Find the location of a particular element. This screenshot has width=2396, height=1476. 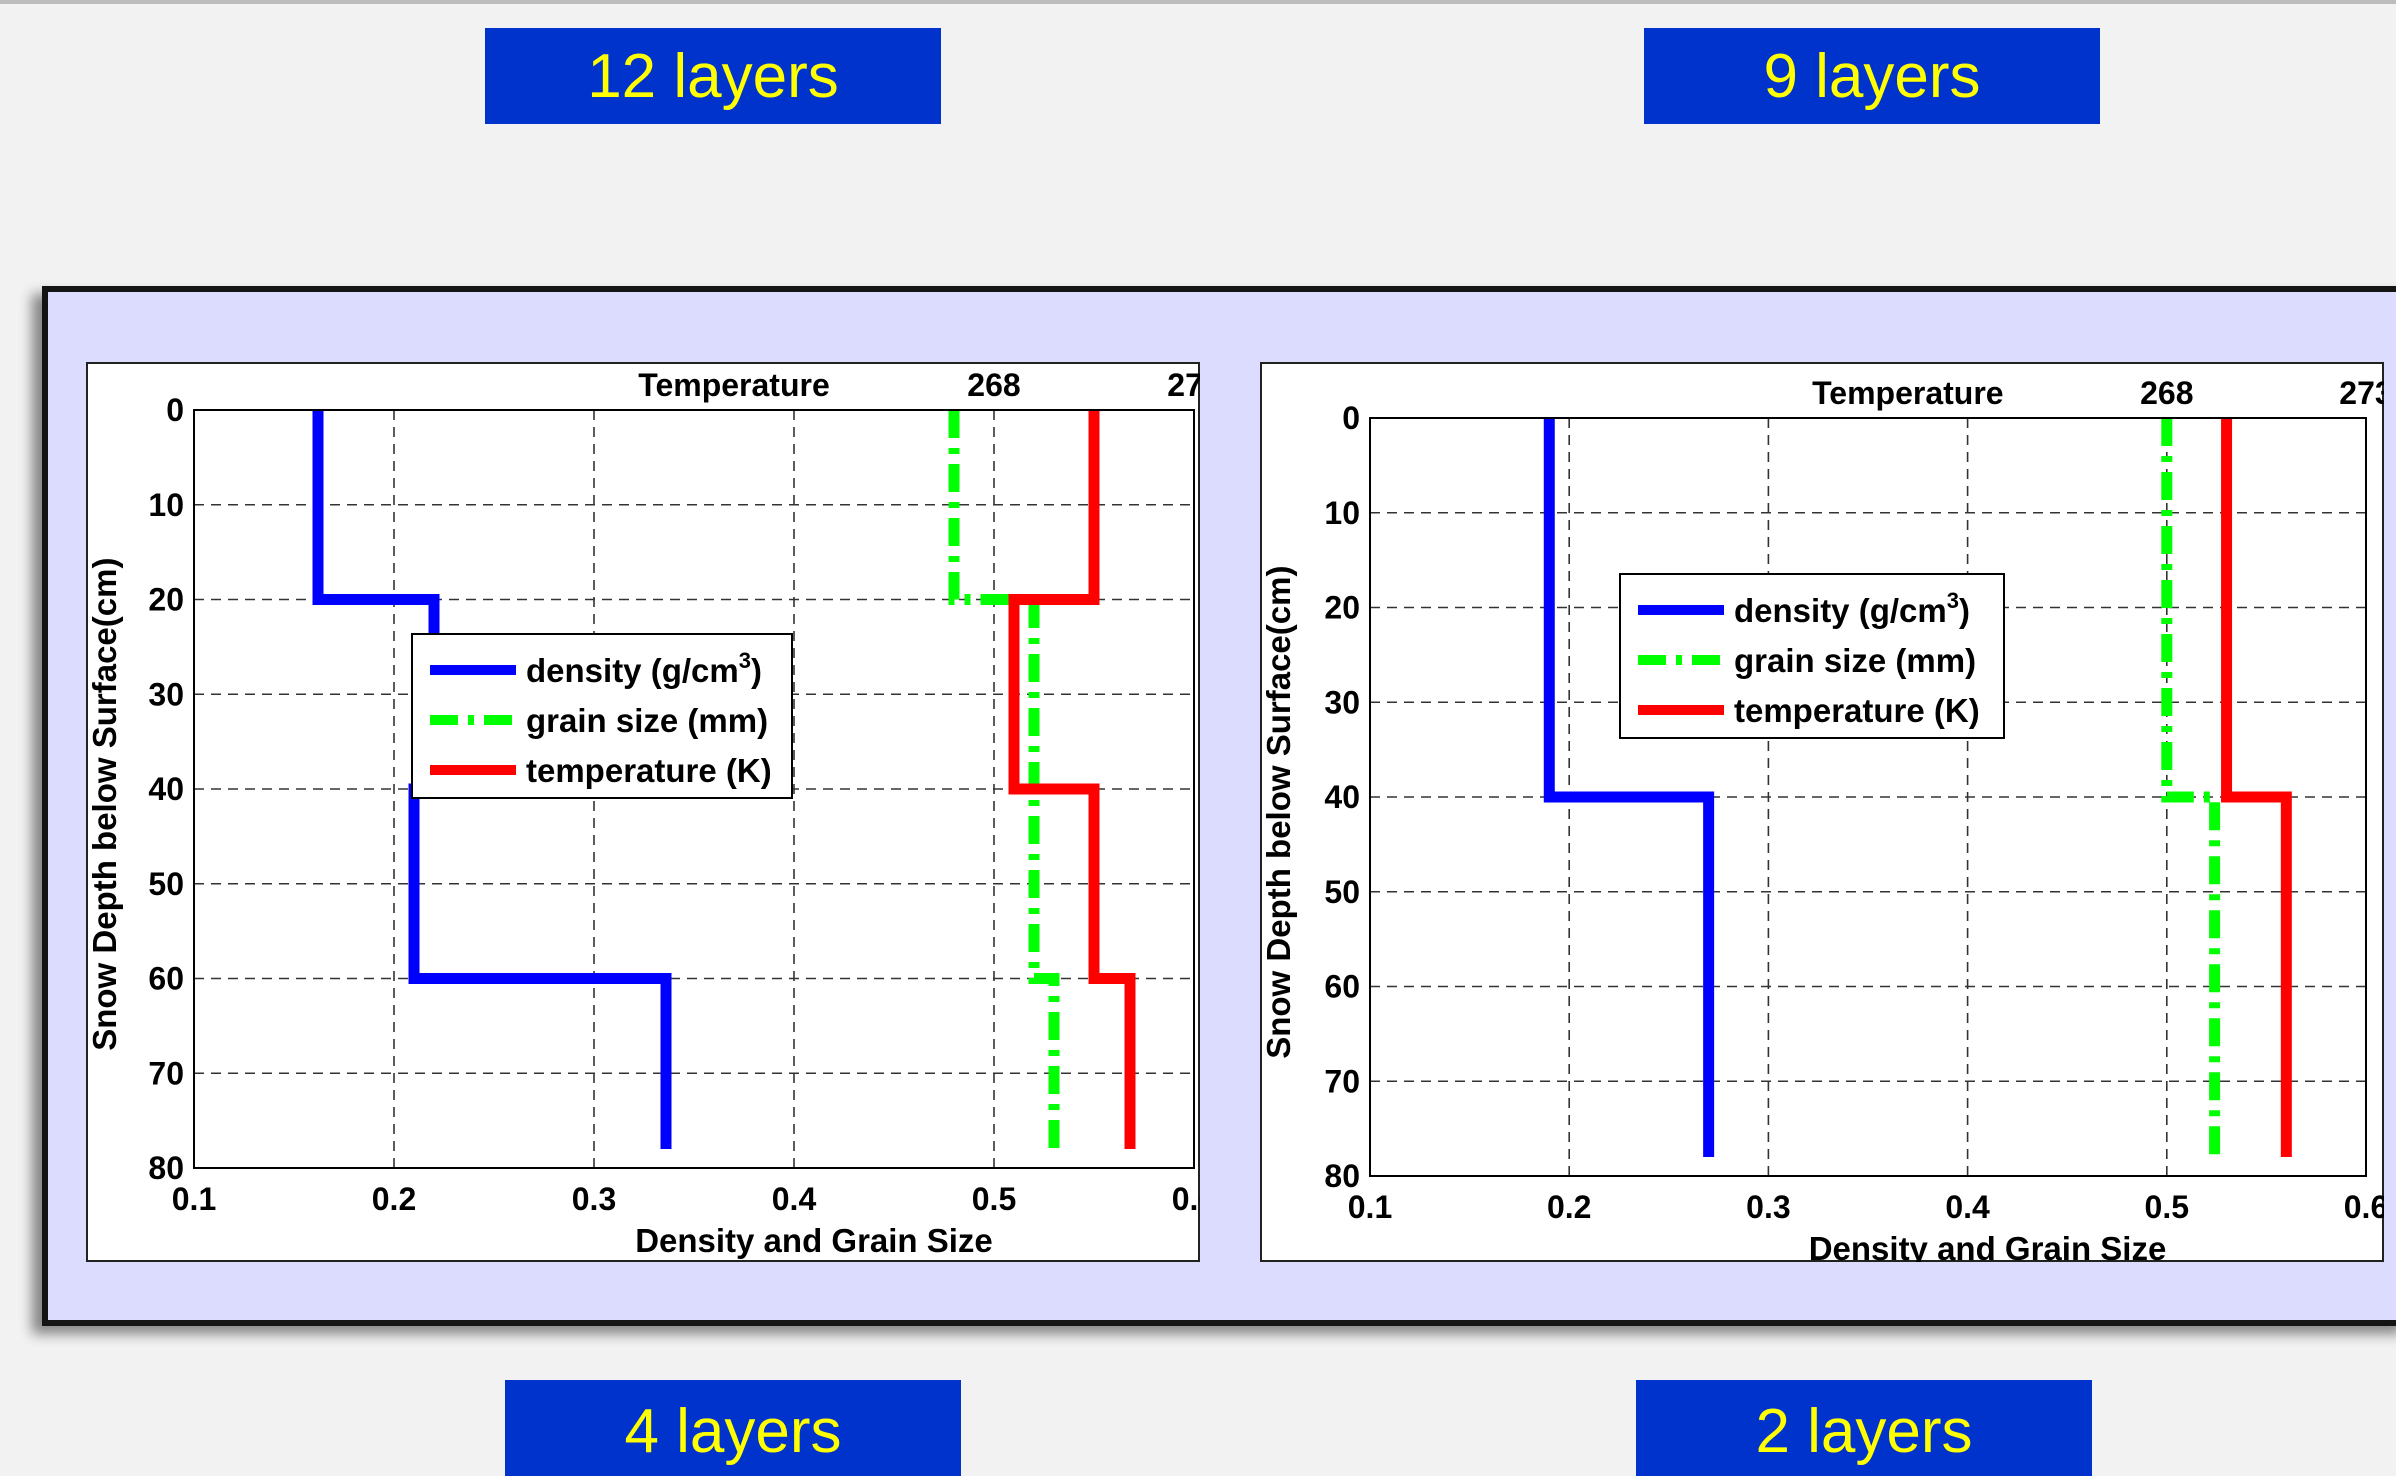

label-4-layers-text: 4 layers is located at coordinates (733, 1431).